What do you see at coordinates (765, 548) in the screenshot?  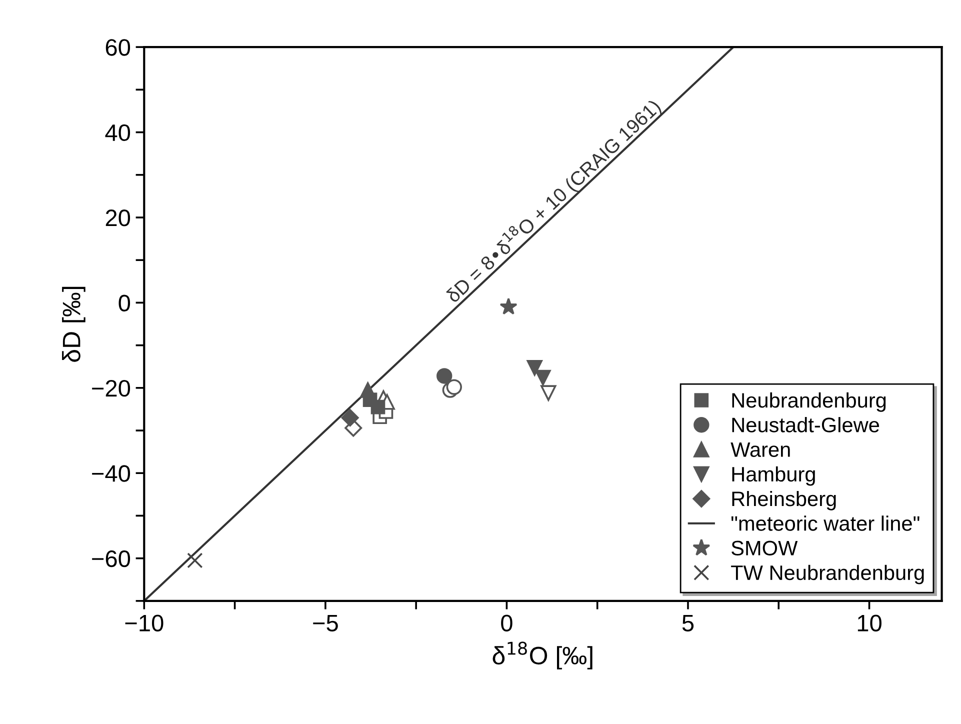 I see `legend-label: SMOW` at bounding box center [765, 548].